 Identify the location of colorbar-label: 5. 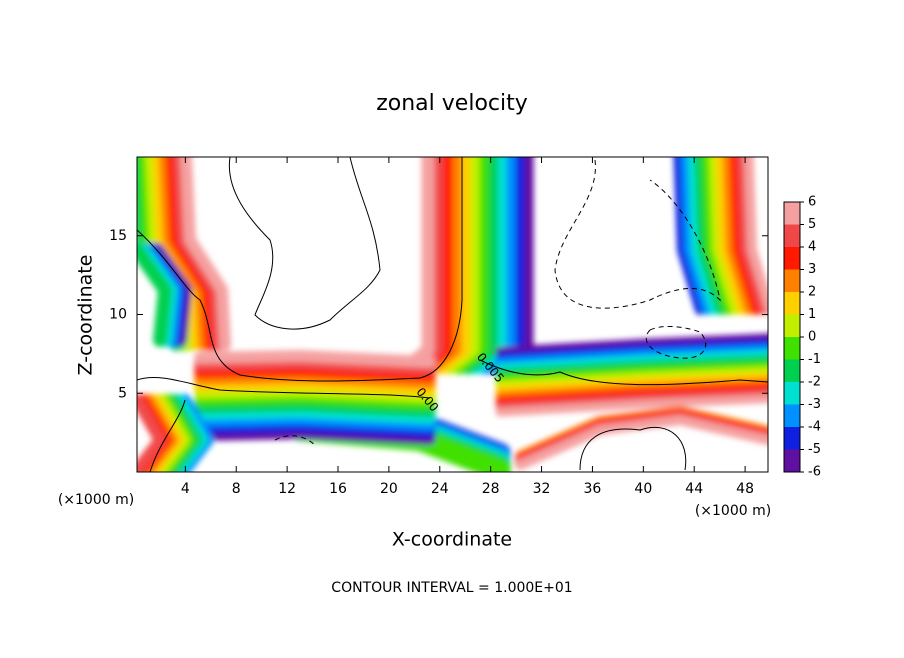
(812, 224).